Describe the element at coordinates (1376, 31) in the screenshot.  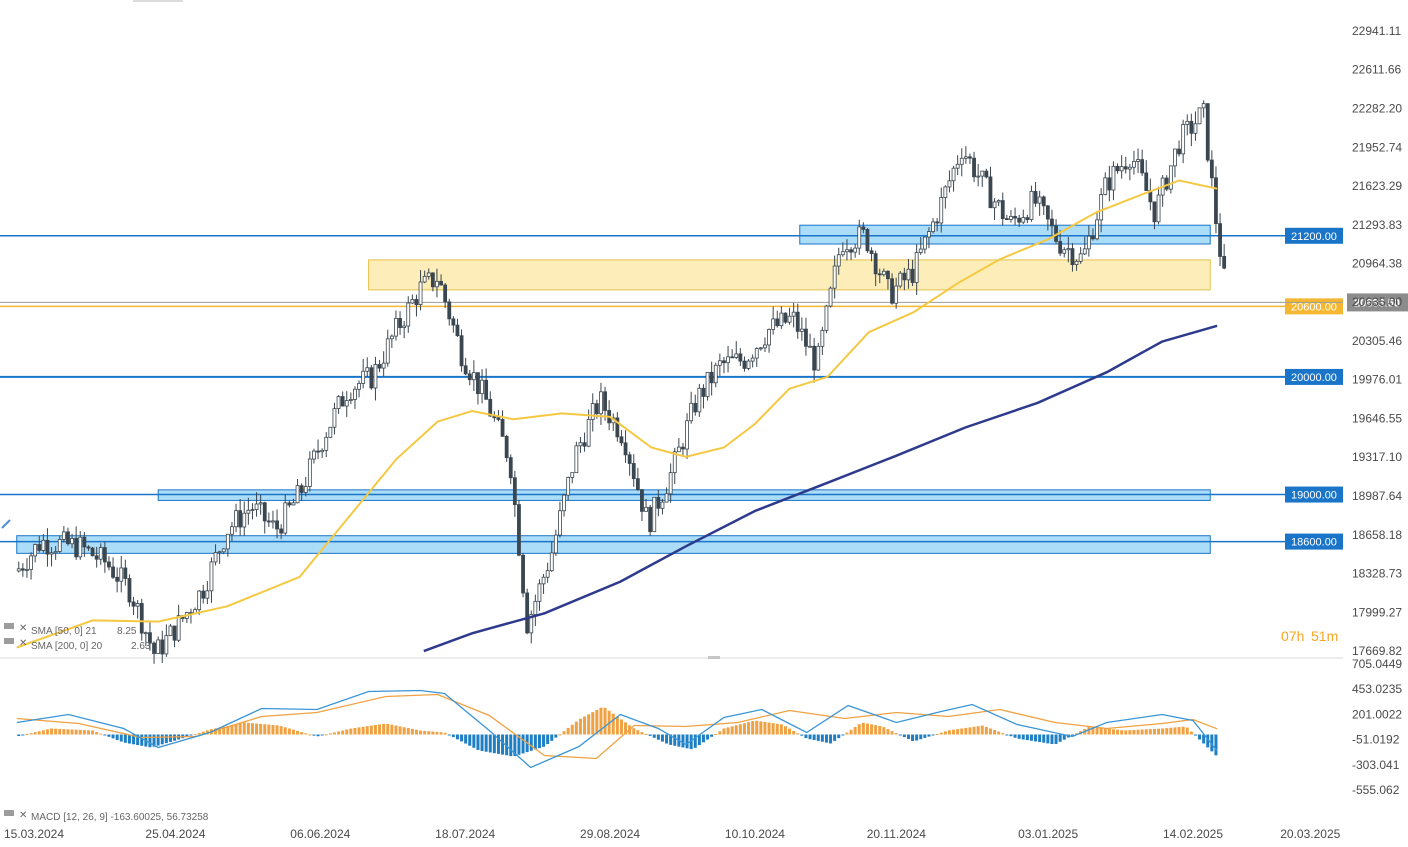
I see `price-tick-label: 22941.11` at that location.